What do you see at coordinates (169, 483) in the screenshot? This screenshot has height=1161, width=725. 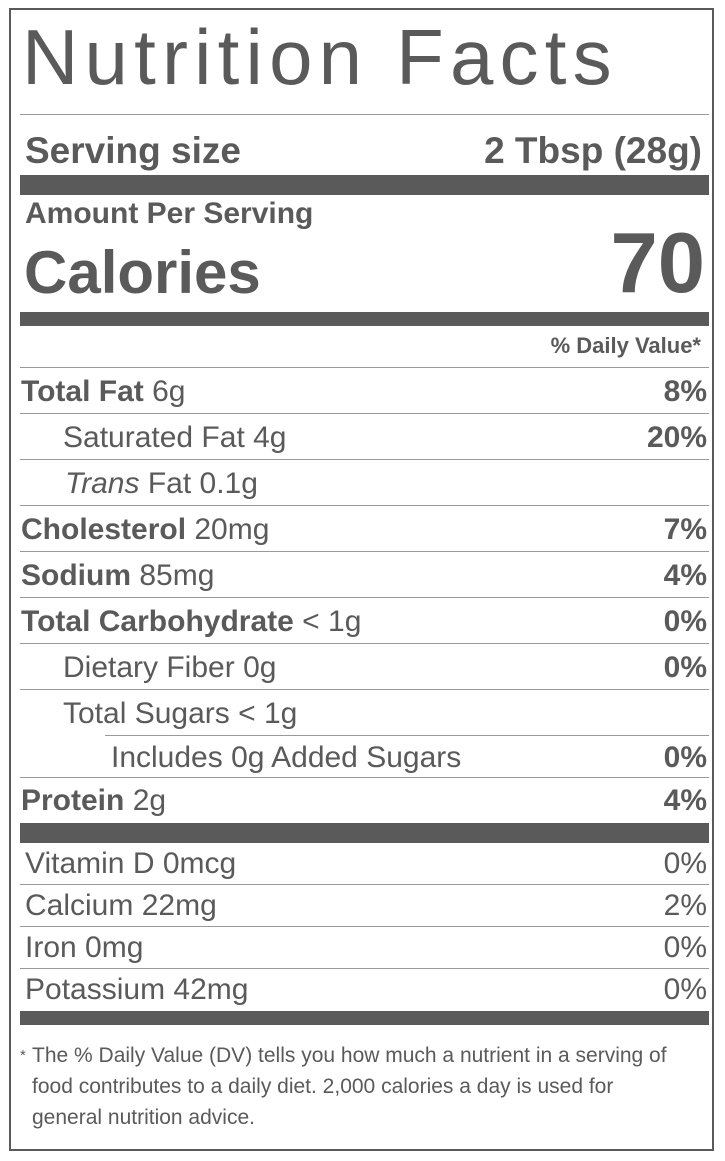 I see `nutrient-name: Fat` at bounding box center [169, 483].